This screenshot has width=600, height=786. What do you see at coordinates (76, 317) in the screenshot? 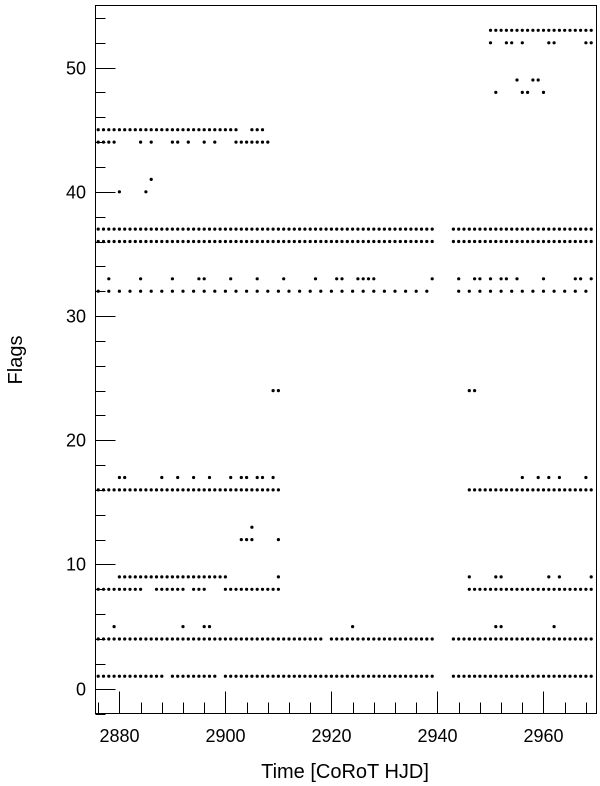
I see `y-tick-label: 30` at bounding box center [76, 317].